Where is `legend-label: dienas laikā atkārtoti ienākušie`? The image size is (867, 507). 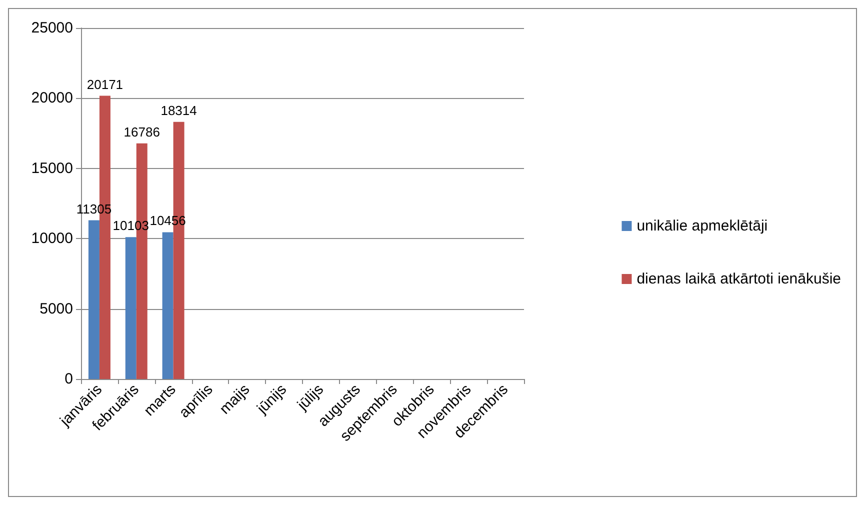
legend-label: dienas laikā atkārtoti ienākušie is located at coordinates (739, 279).